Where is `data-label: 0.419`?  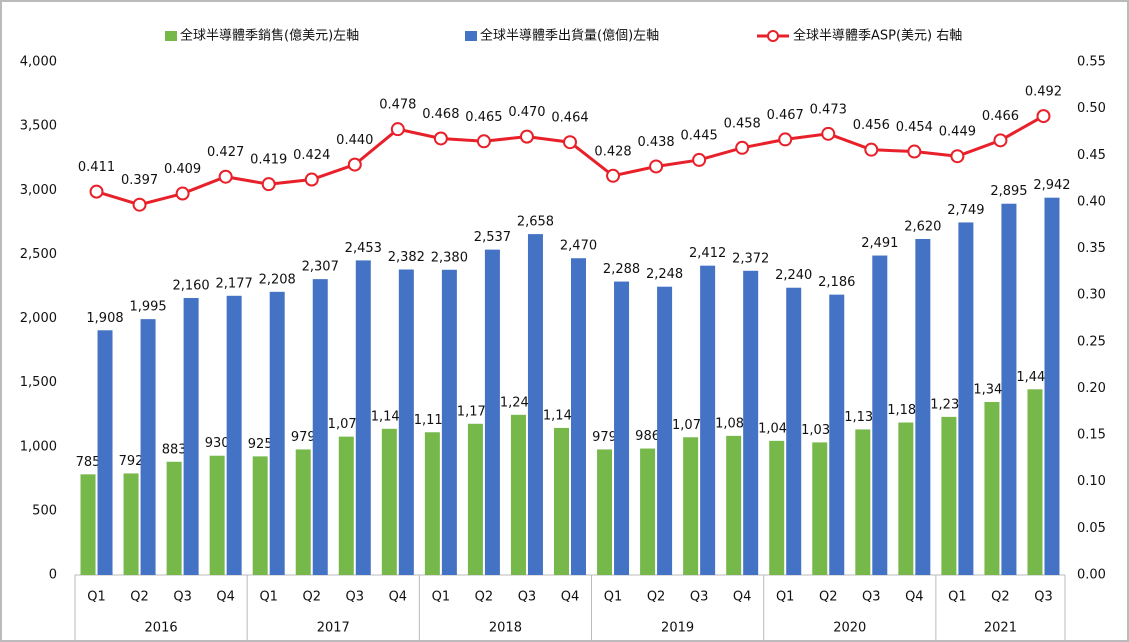 data-label: 0.419 is located at coordinates (268, 160).